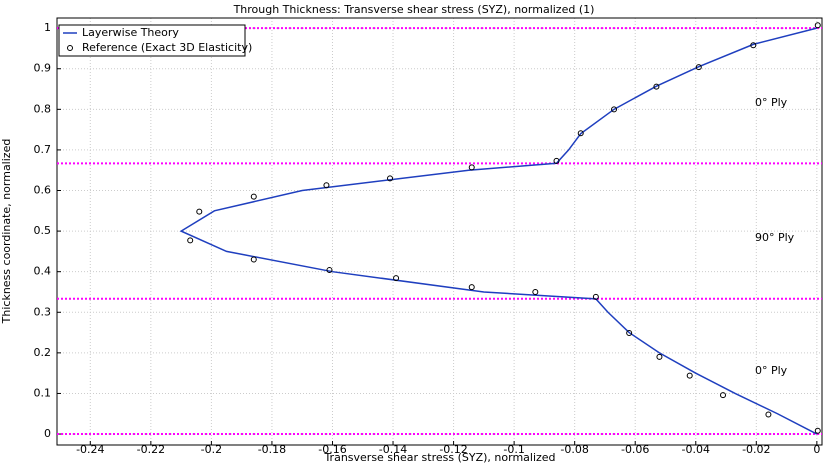 This screenshot has width=827, height=465. I want to click on x-tick-label: -0.06, so click(635, 449).